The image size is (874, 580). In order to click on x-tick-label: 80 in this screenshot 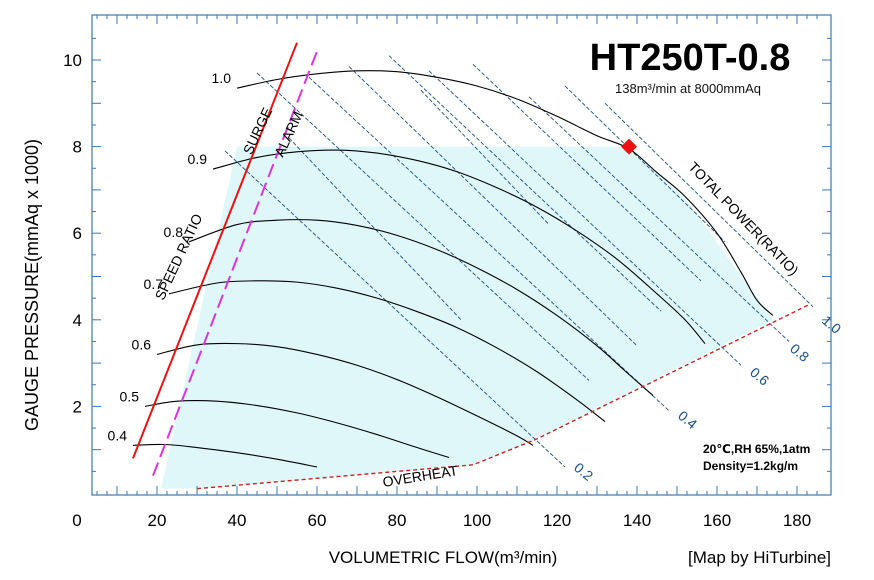, I will do `click(397, 520)`.